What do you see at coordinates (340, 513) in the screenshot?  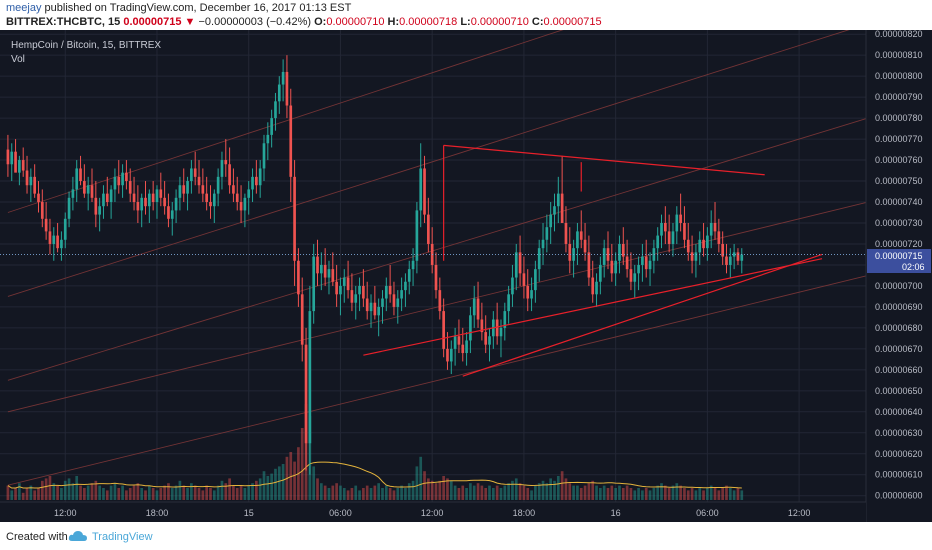 I see `time-tick-label: 06:00` at bounding box center [340, 513].